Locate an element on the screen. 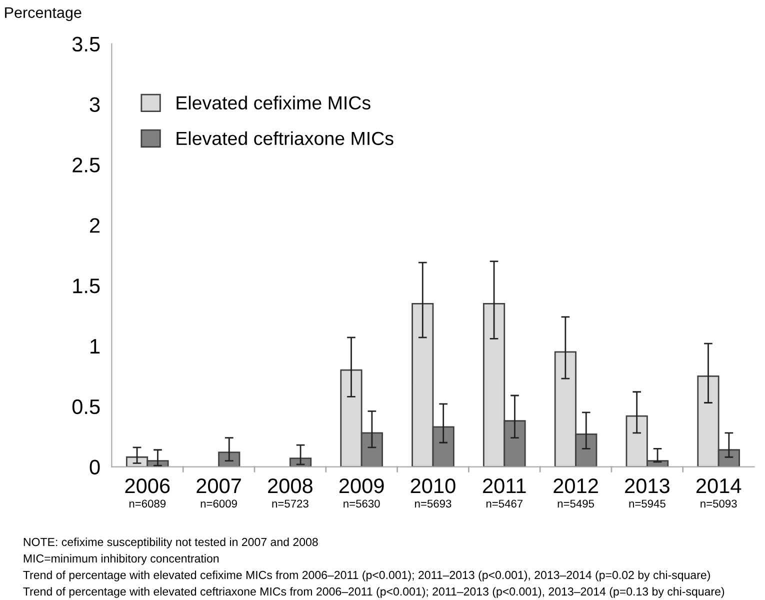  y-tick-label: 1 is located at coordinates (95, 346).